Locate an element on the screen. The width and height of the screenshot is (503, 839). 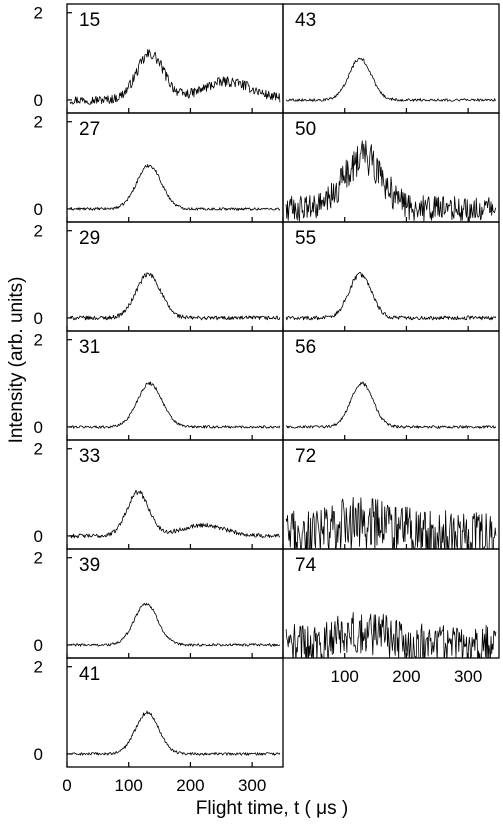
panel-74: 74 is located at coordinates (391, 603).